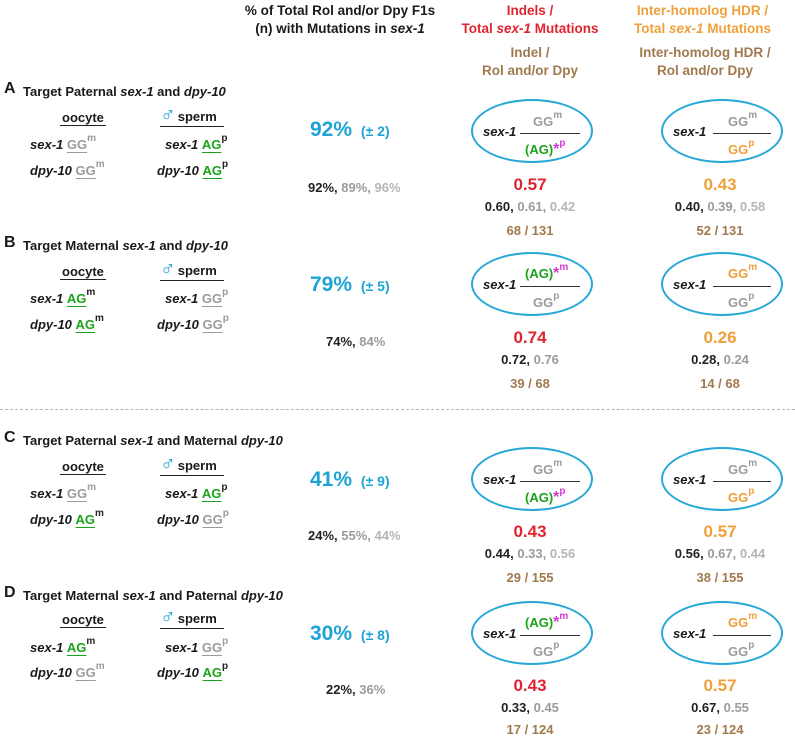 The width and height of the screenshot is (795, 739). I want to click on subheader-hdr-line2: Rol and/or Dpy, so click(704, 70).